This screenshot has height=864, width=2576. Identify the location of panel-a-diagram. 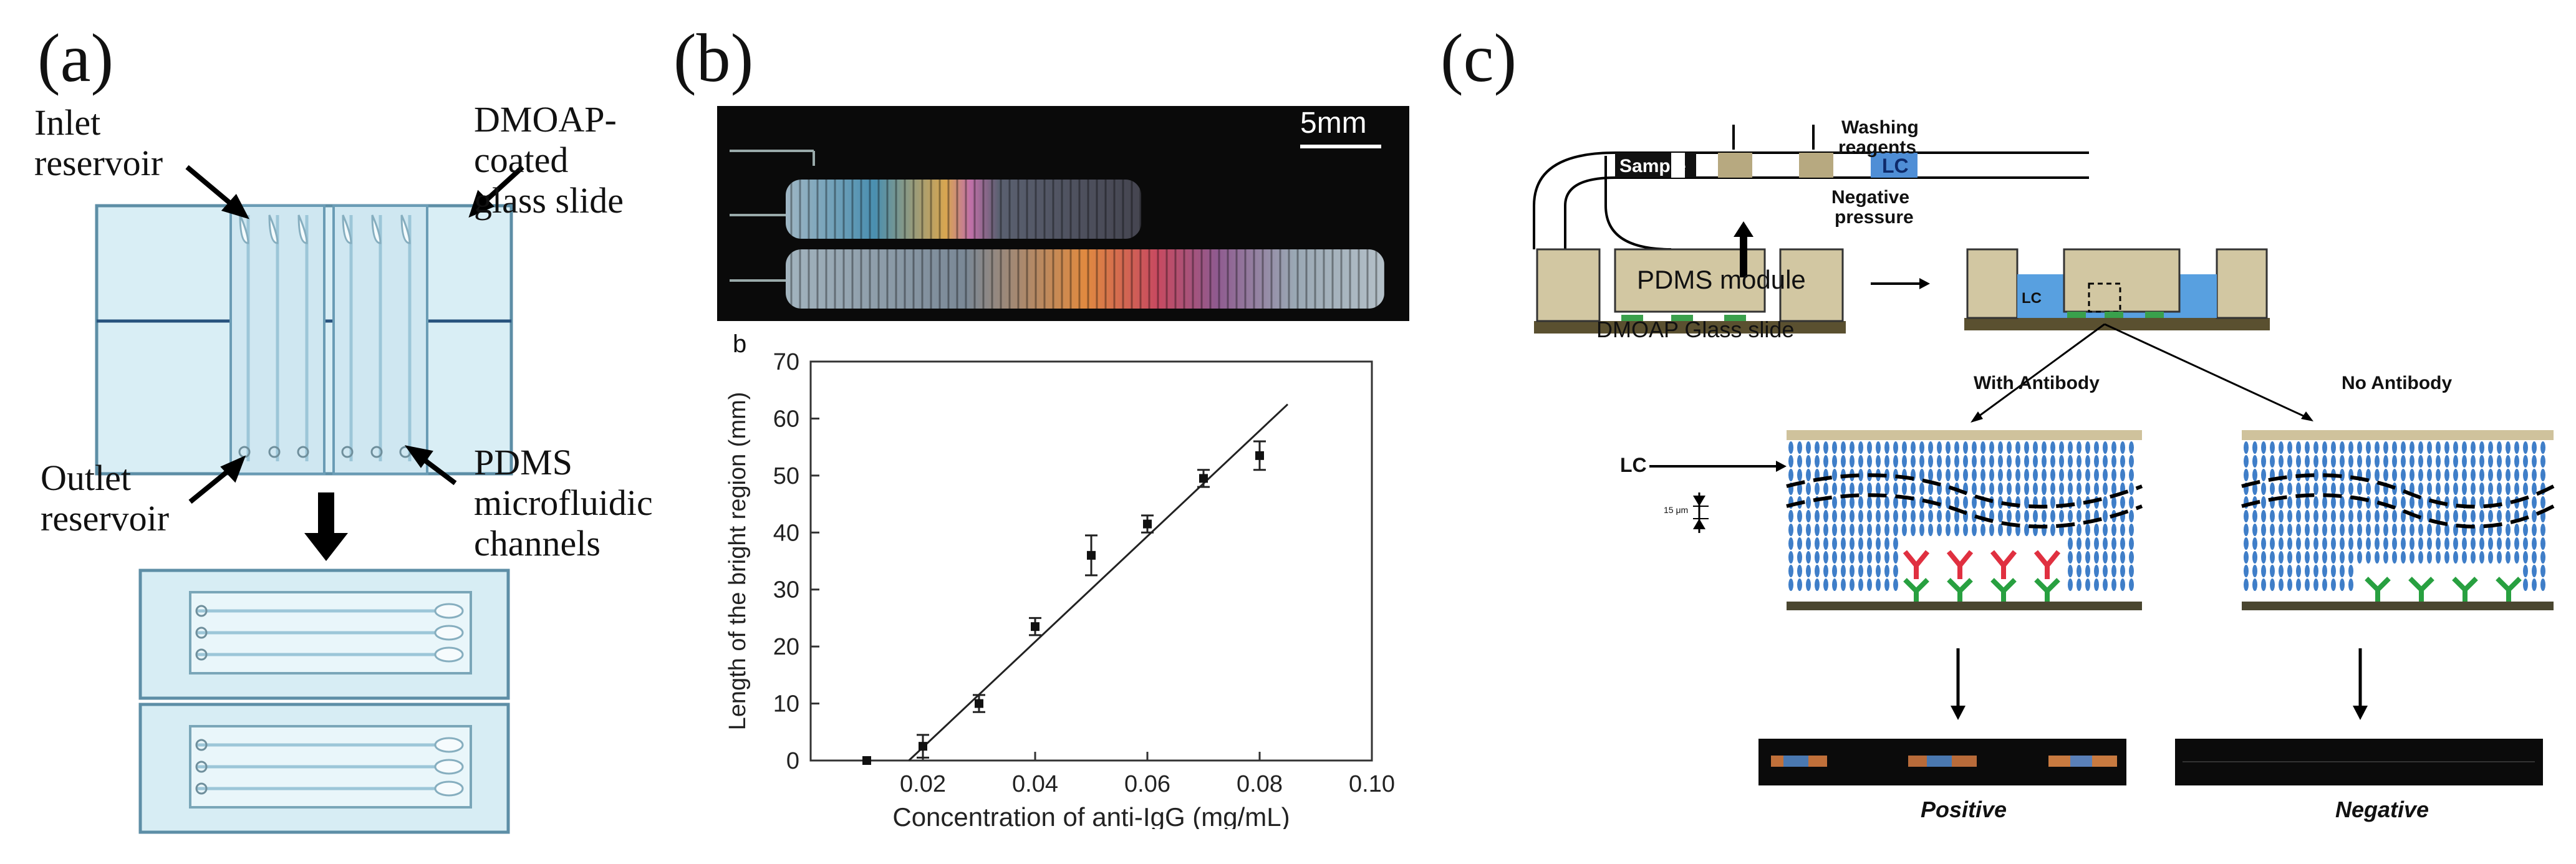
(309, 499).